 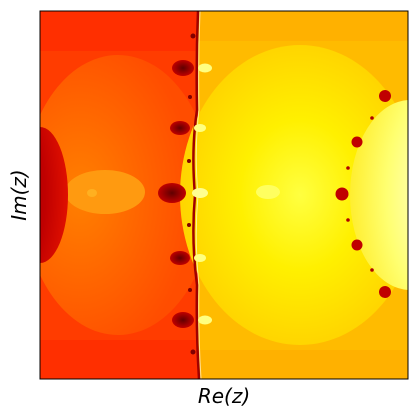 What do you see at coordinates (193, 36) in the screenshot?
I see `speck-top` at bounding box center [193, 36].